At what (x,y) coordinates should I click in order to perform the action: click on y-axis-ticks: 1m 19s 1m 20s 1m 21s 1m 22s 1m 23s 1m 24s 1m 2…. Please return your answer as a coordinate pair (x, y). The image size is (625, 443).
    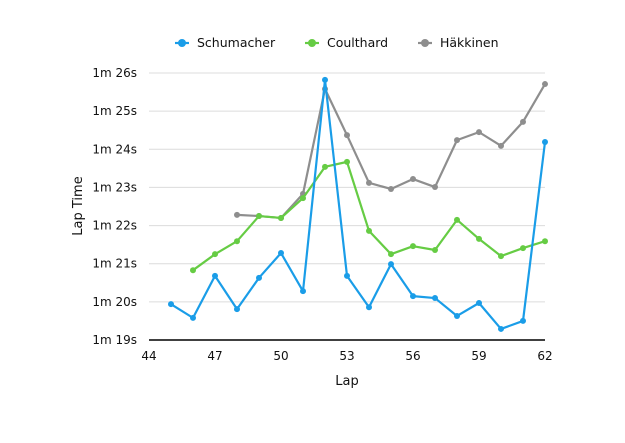
    Looking at the image, I should click on (114, 206).